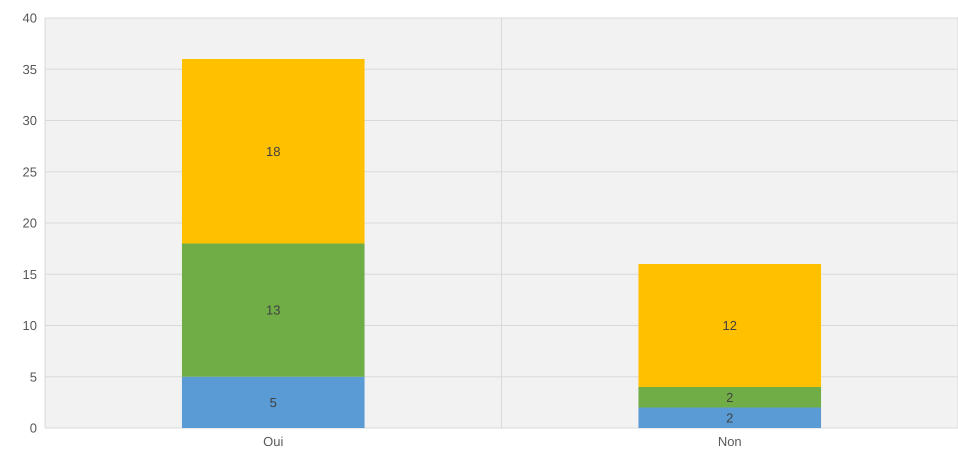  Describe the element at coordinates (730, 441) in the screenshot. I see `x-tick-label: Non` at that location.